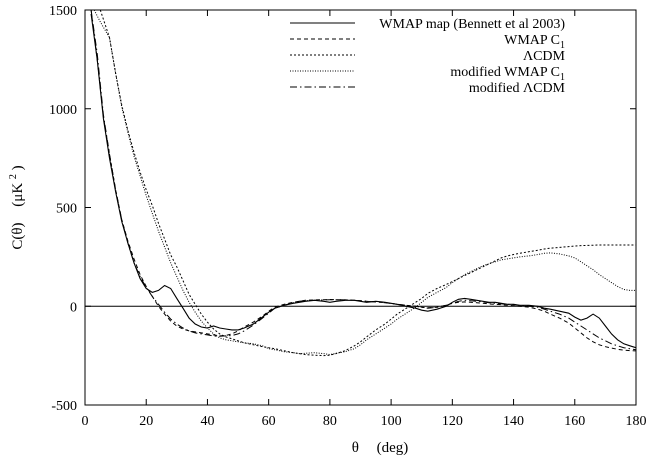 The width and height of the screenshot is (647, 462). What do you see at coordinates (63, 11) in the screenshot?
I see `y-tick-label: 1500` at bounding box center [63, 11].